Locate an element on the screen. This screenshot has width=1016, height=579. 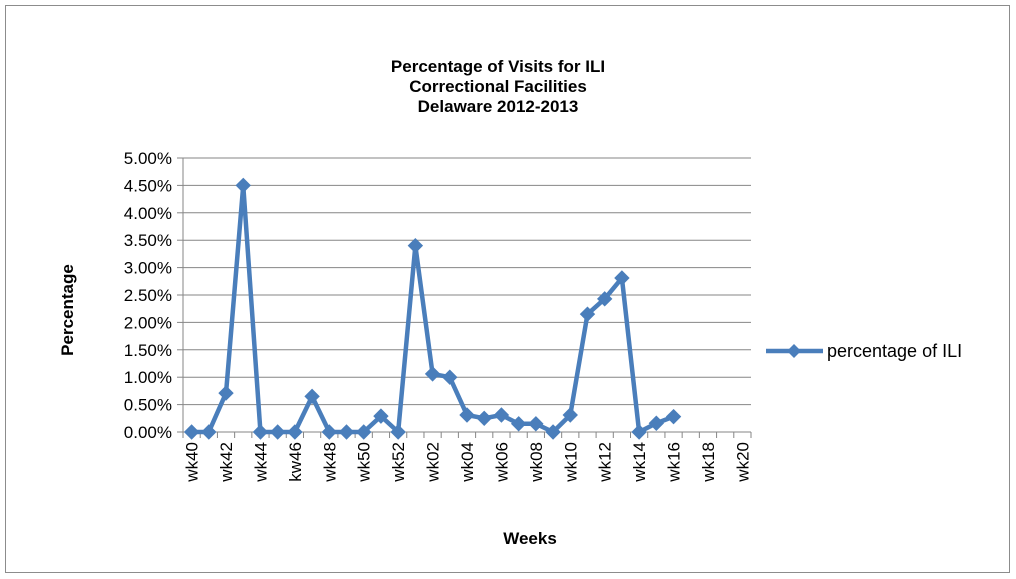
x-tick-label: wk40 is located at coordinates (192, 462).